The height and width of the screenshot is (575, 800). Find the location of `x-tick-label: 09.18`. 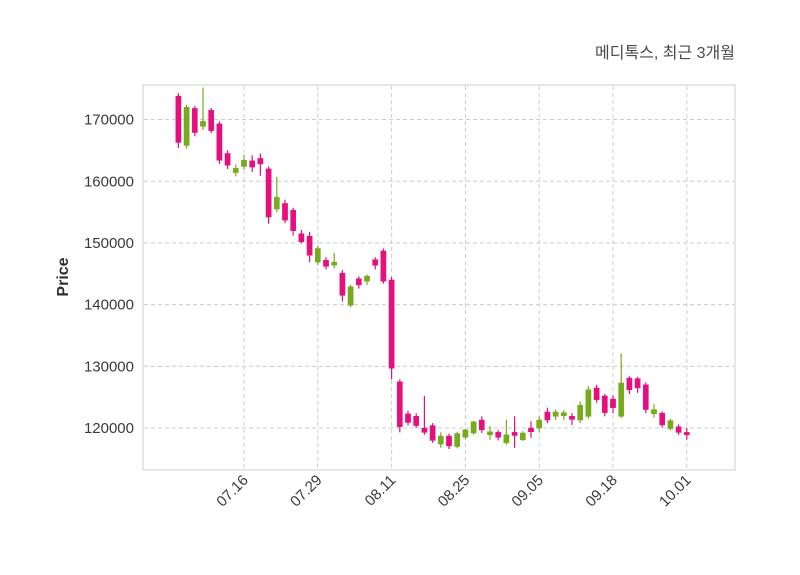

x-tick-label: 09.18 is located at coordinates (601, 491).